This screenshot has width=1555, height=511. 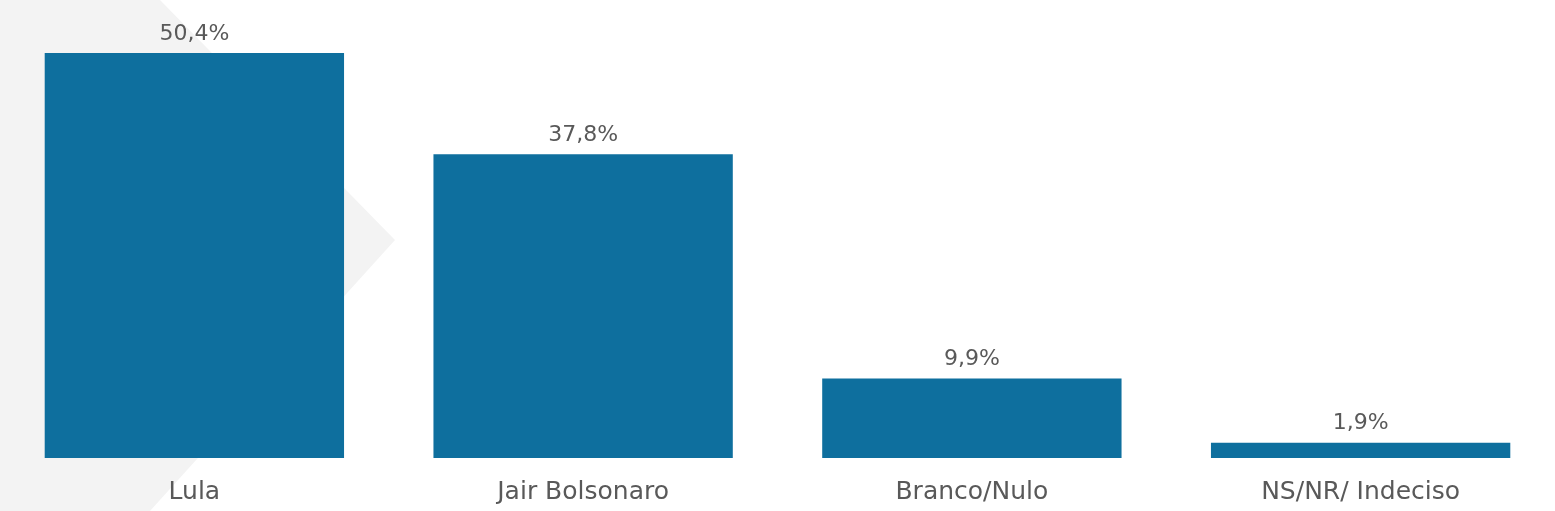 I want to click on data-label: 37,8%, so click(x=583, y=133).